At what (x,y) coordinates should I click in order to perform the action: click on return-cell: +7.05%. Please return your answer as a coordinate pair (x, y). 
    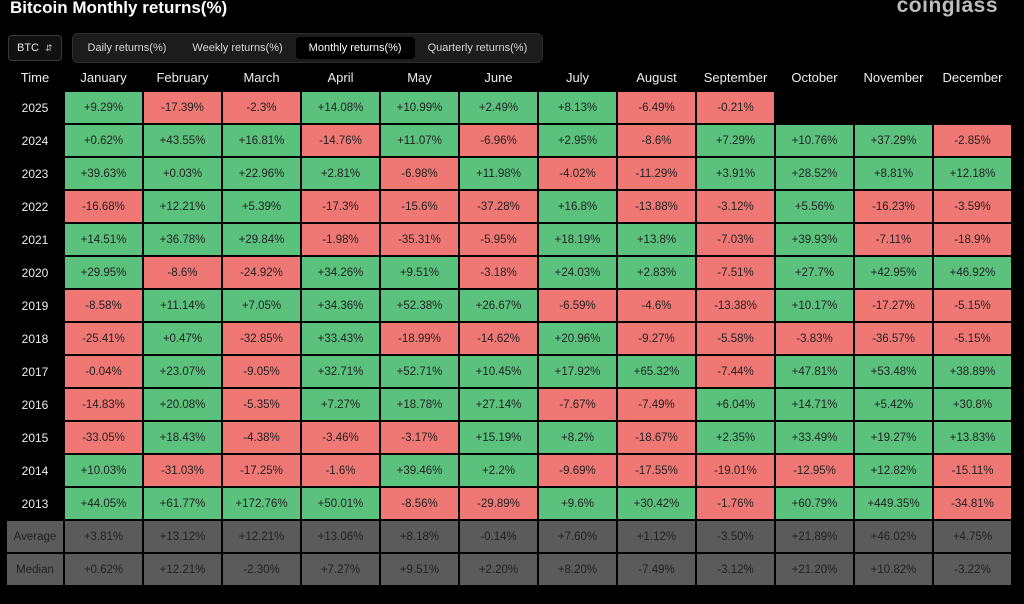
    Looking at the image, I should click on (261, 305).